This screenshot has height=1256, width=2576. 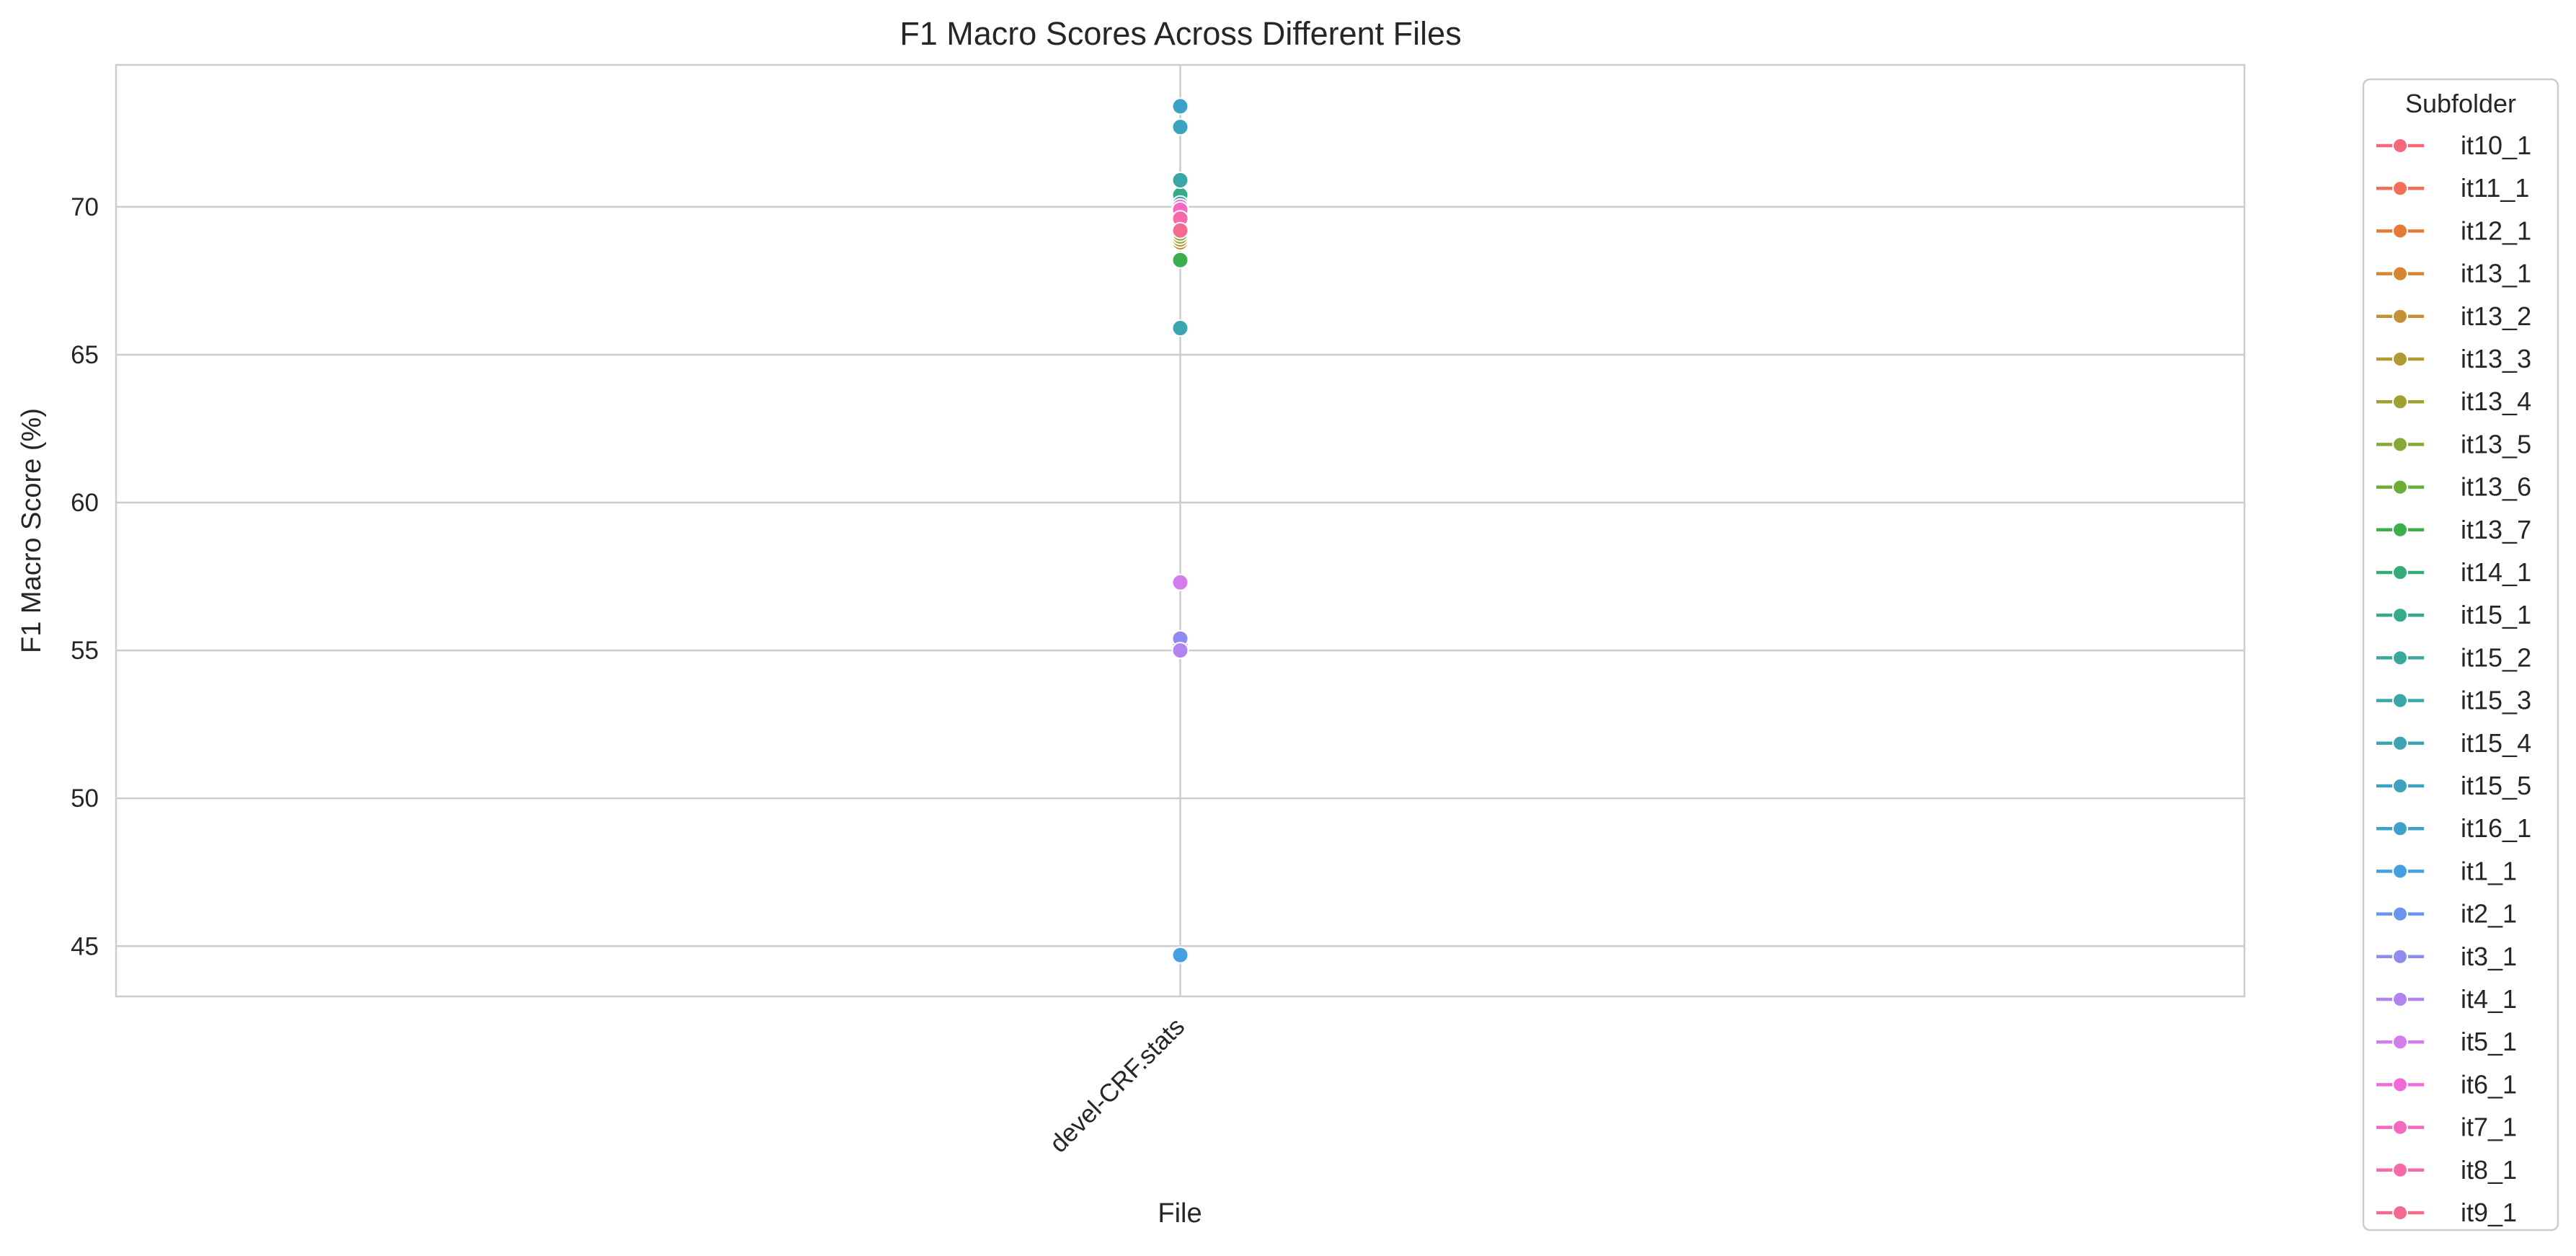 I want to click on legend-label: it1_1, so click(x=2489, y=871).